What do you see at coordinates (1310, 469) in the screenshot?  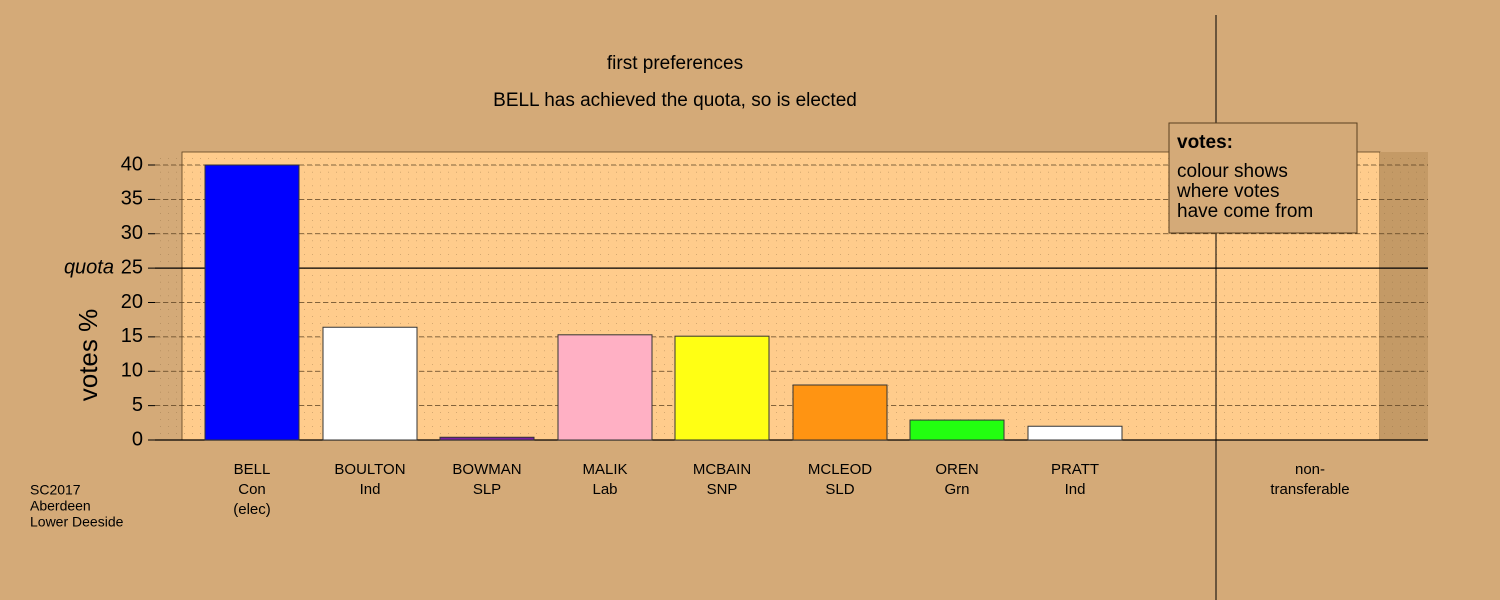 I see `x-tick-label: non-` at bounding box center [1310, 469].